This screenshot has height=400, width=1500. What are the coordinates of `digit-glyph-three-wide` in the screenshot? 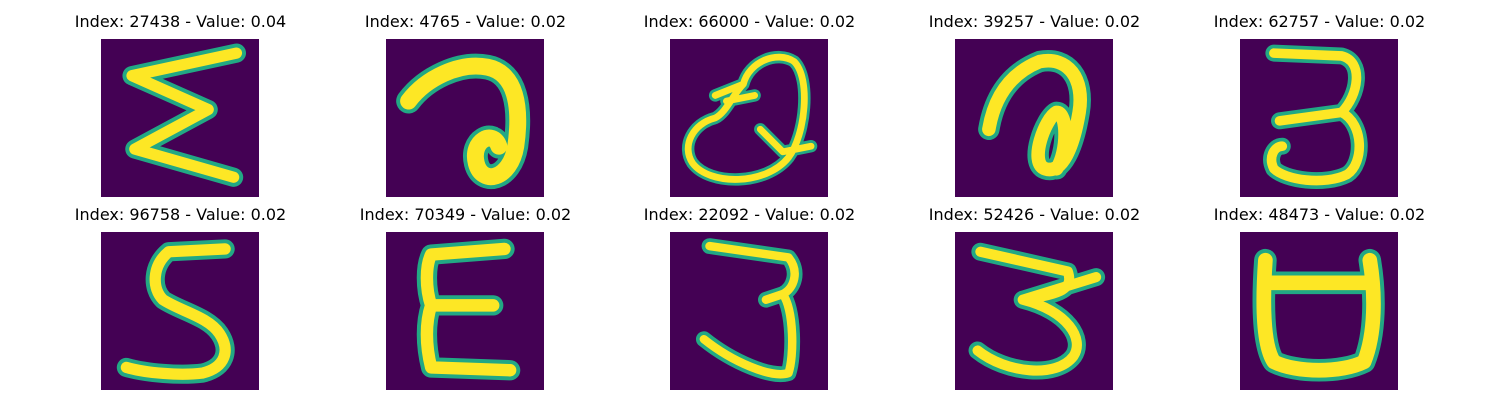 It's located at (1037, 311).